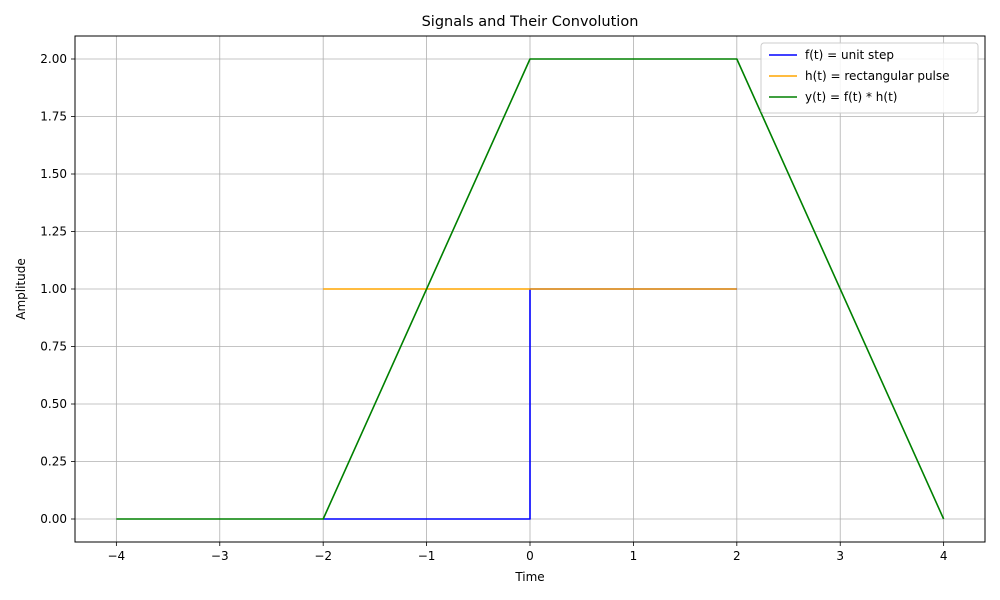 The height and width of the screenshot is (600, 1000). What do you see at coordinates (21, 289) in the screenshot?
I see `y-axis-label: Amplitude` at bounding box center [21, 289].